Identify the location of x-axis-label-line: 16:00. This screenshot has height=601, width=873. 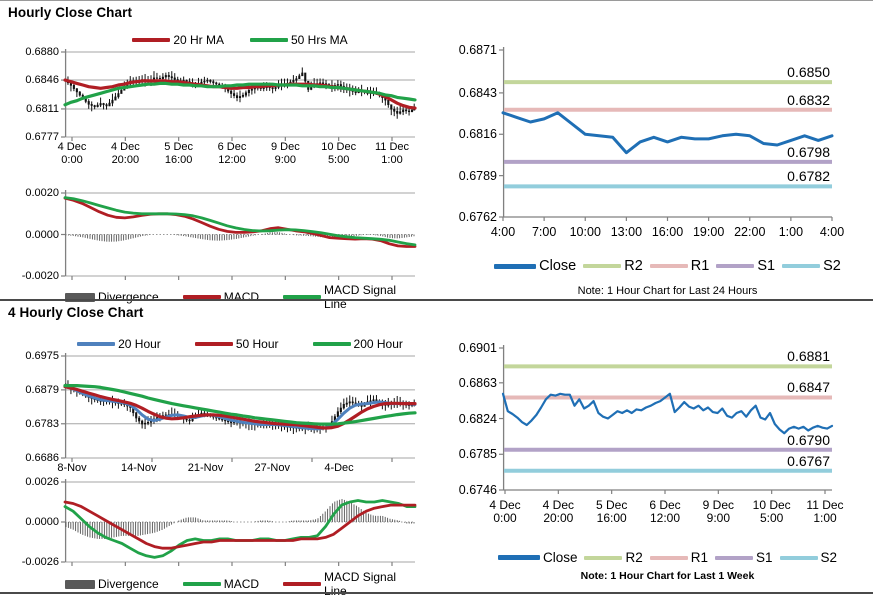
(667, 232).